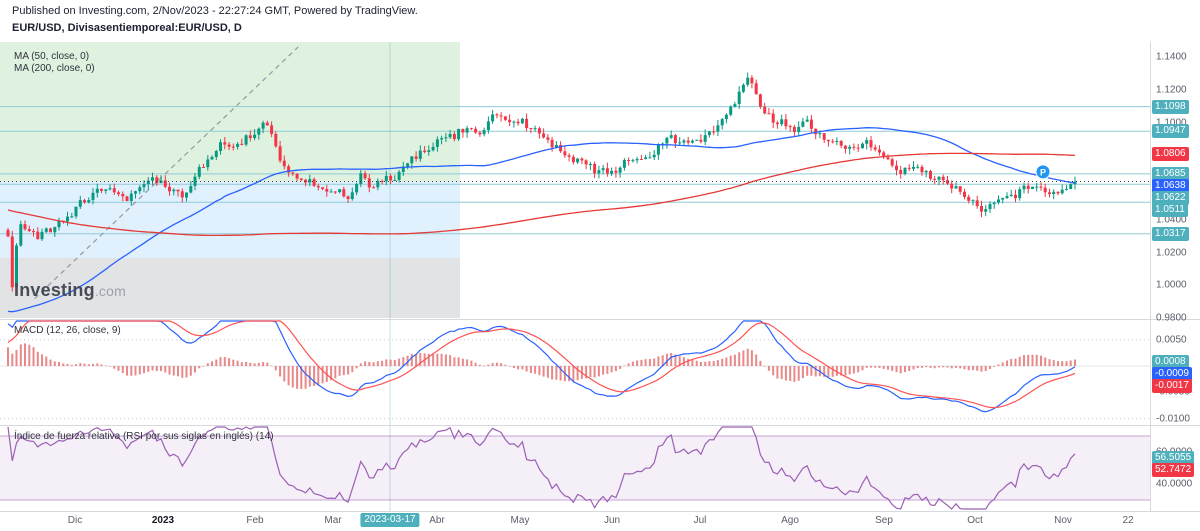 The image size is (1200, 531). Describe the element at coordinates (1171, 90) in the screenshot. I see `price-axis-label: 1.1200` at that location.